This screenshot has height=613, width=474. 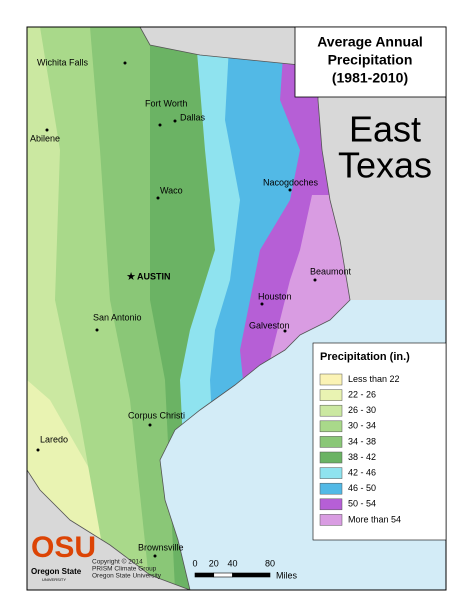 I want to click on credit-line: PRISM Climate Group, so click(x=124, y=569).